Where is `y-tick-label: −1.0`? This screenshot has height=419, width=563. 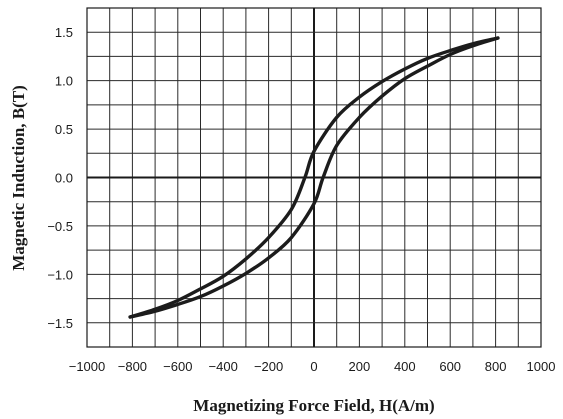 y-tick-label: −1.0 is located at coordinates (60, 274).